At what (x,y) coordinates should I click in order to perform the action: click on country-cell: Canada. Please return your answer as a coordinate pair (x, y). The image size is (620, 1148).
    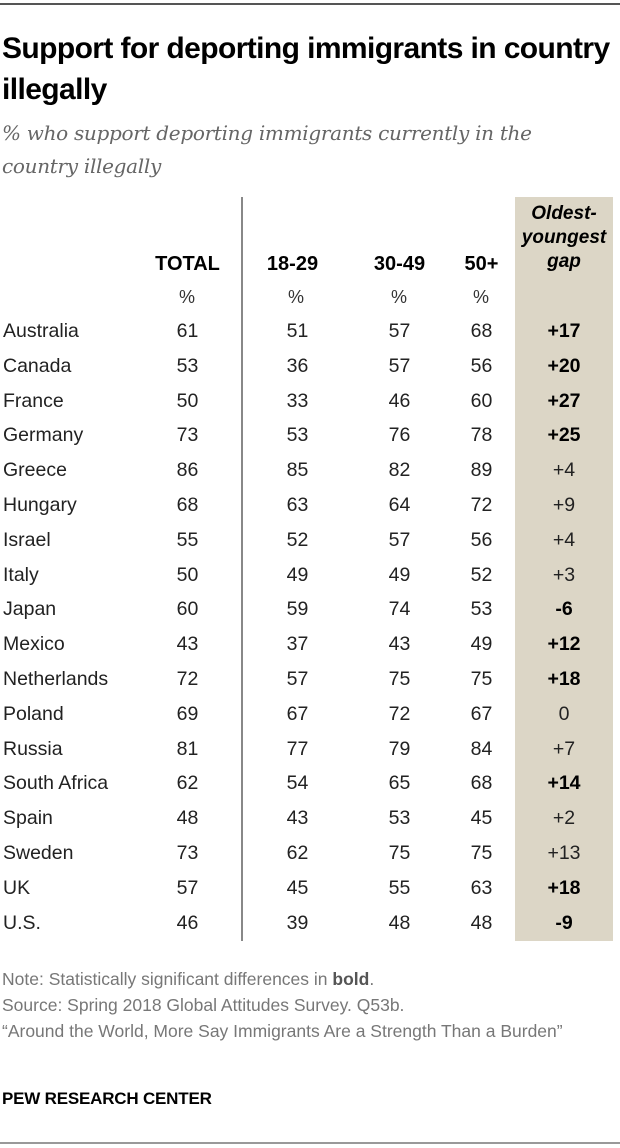
    Looking at the image, I should click on (37, 365).